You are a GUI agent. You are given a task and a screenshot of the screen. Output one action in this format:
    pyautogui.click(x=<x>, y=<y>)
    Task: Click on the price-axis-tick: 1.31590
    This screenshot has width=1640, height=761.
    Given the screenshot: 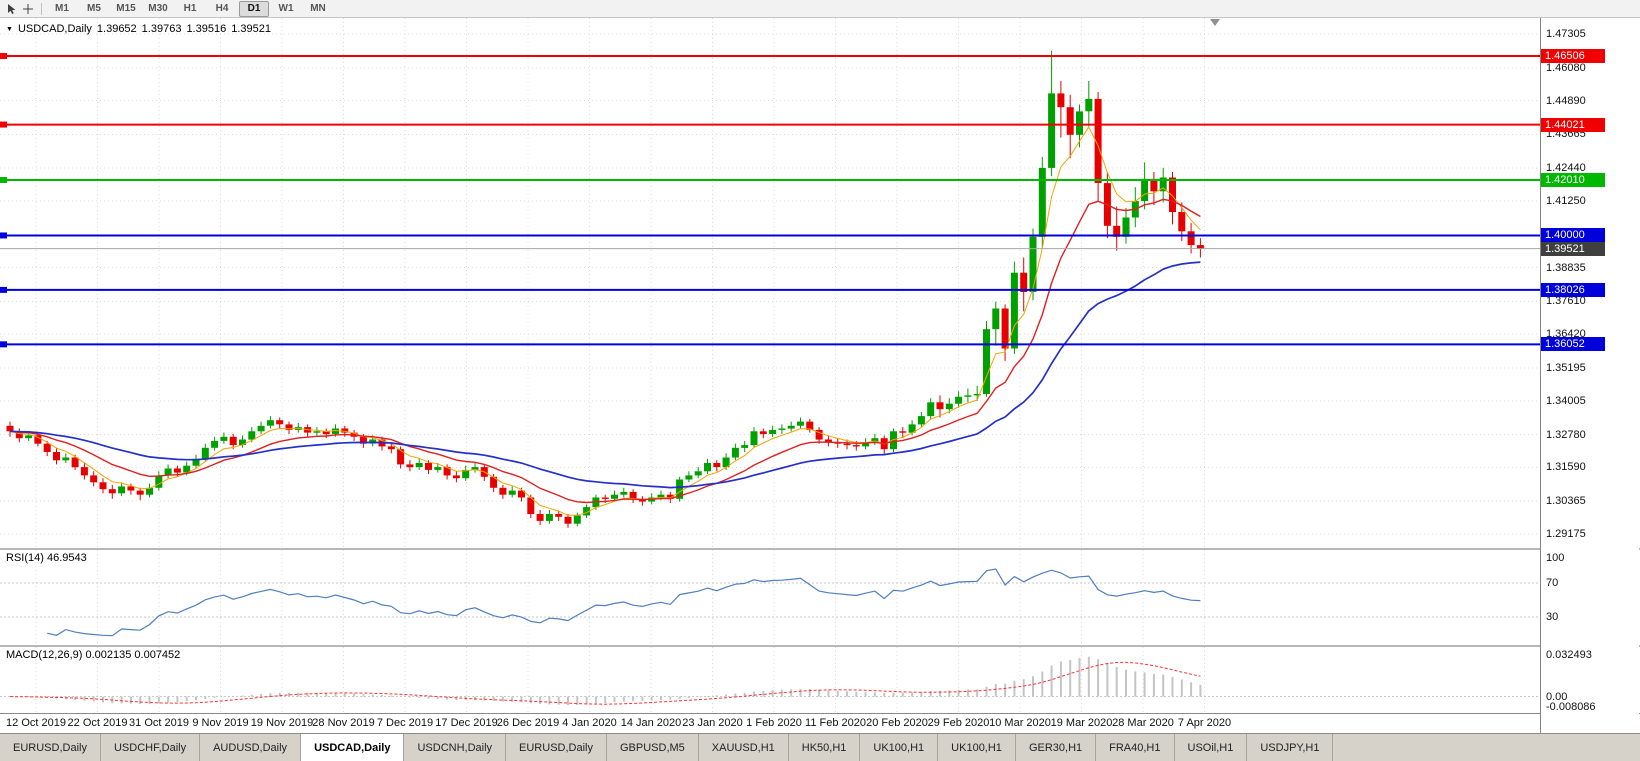 What is the action you would take?
    pyautogui.click(x=1566, y=467)
    